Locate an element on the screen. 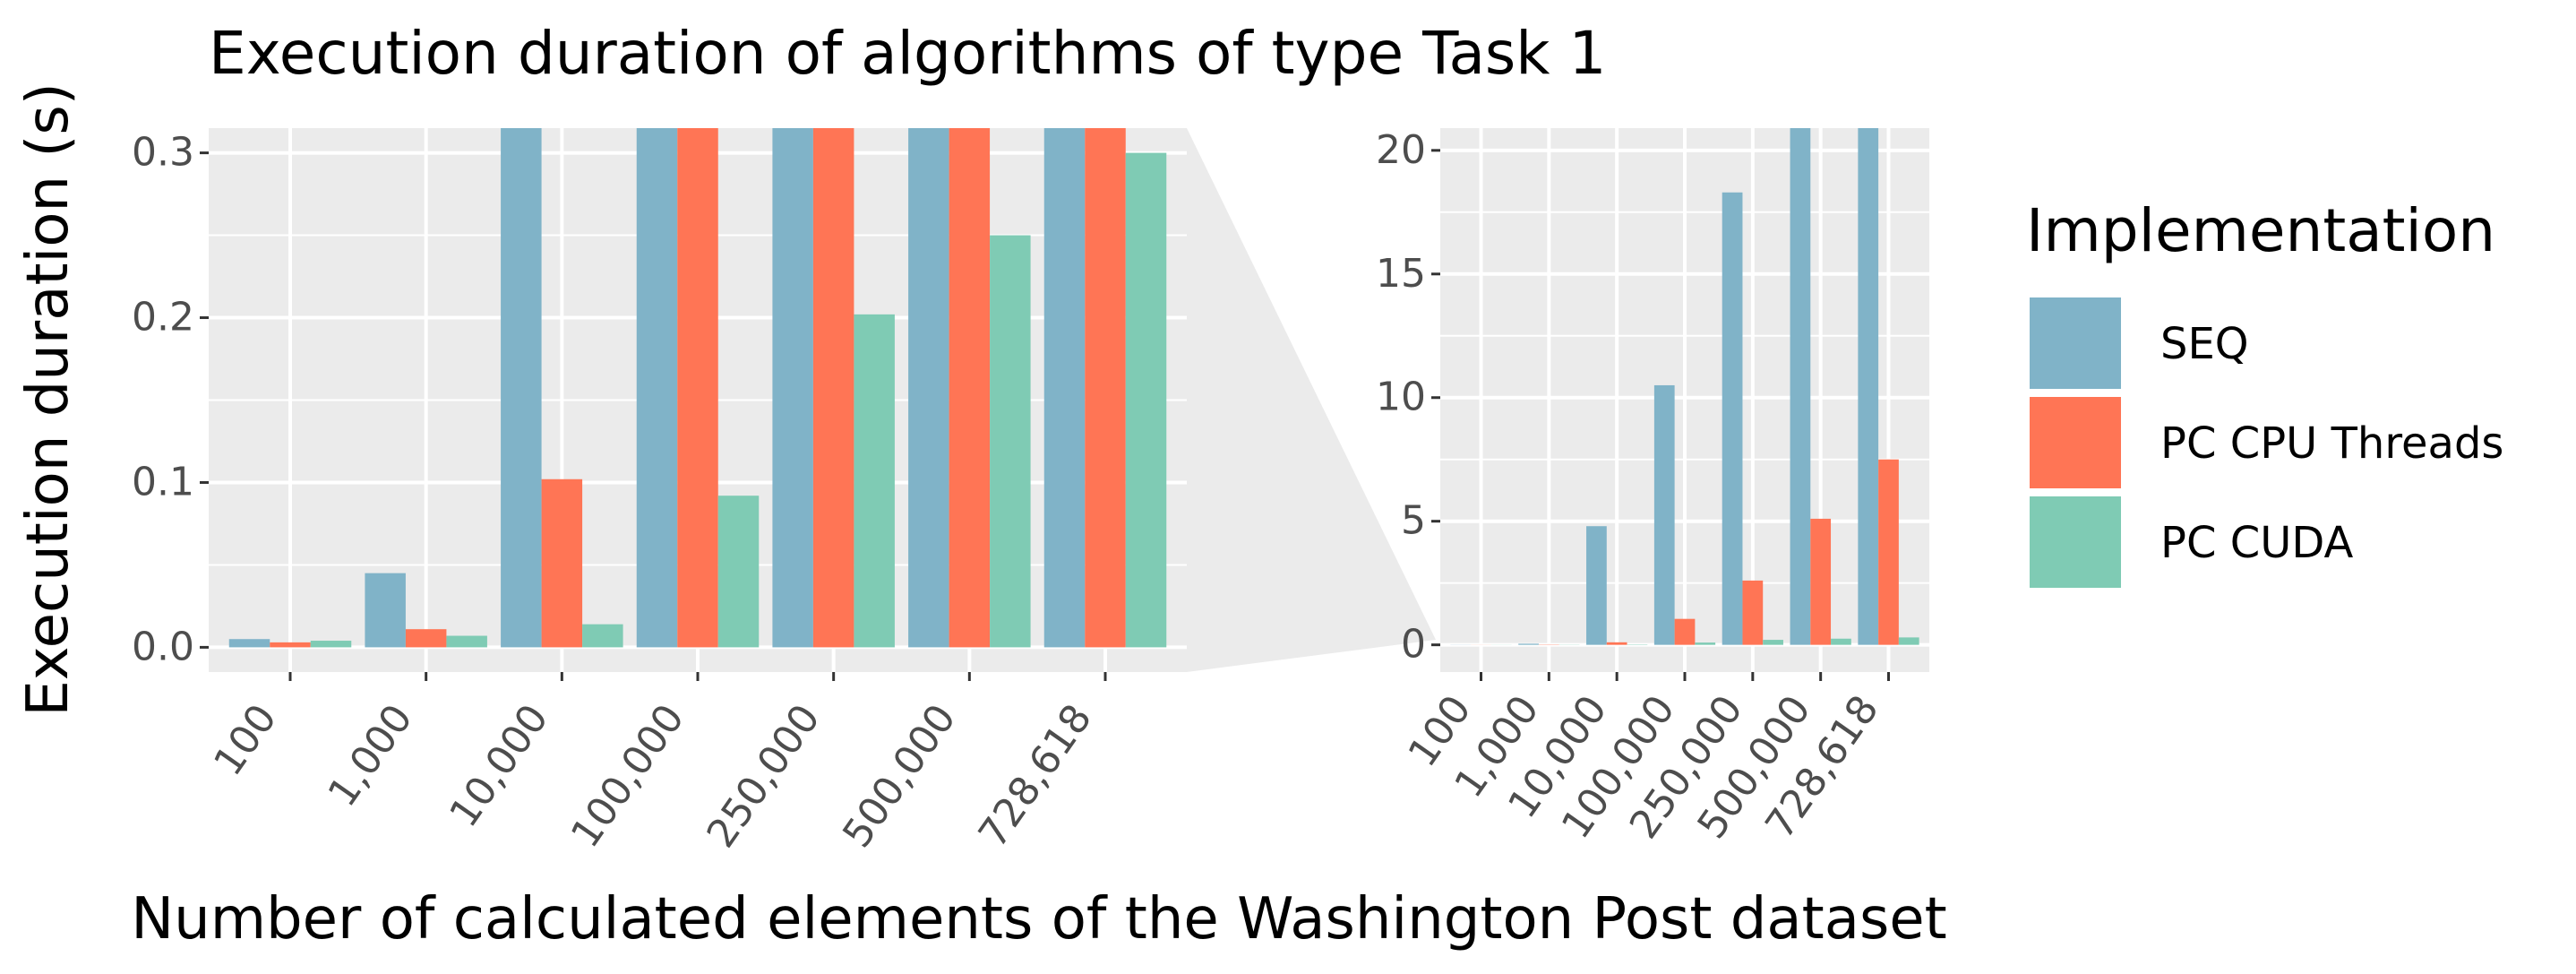 The image size is (2576, 974). legend: Implementation SEQ PC CPU Threads PC CUDA is located at coordinates (2264, 394).